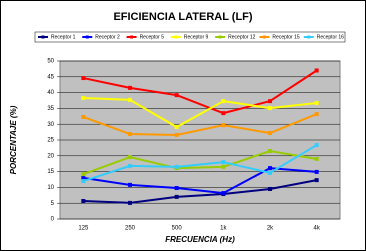 The image size is (366, 251). Describe the element at coordinates (316, 229) in the screenshot. I see `x-tick-label: 4k` at that location.